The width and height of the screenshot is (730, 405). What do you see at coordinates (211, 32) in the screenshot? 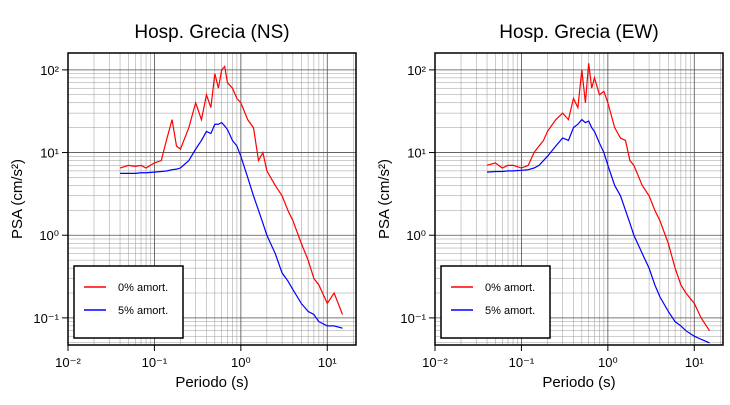
I see `chart-title: Hosp. Grecia (NS)` at bounding box center [211, 32].